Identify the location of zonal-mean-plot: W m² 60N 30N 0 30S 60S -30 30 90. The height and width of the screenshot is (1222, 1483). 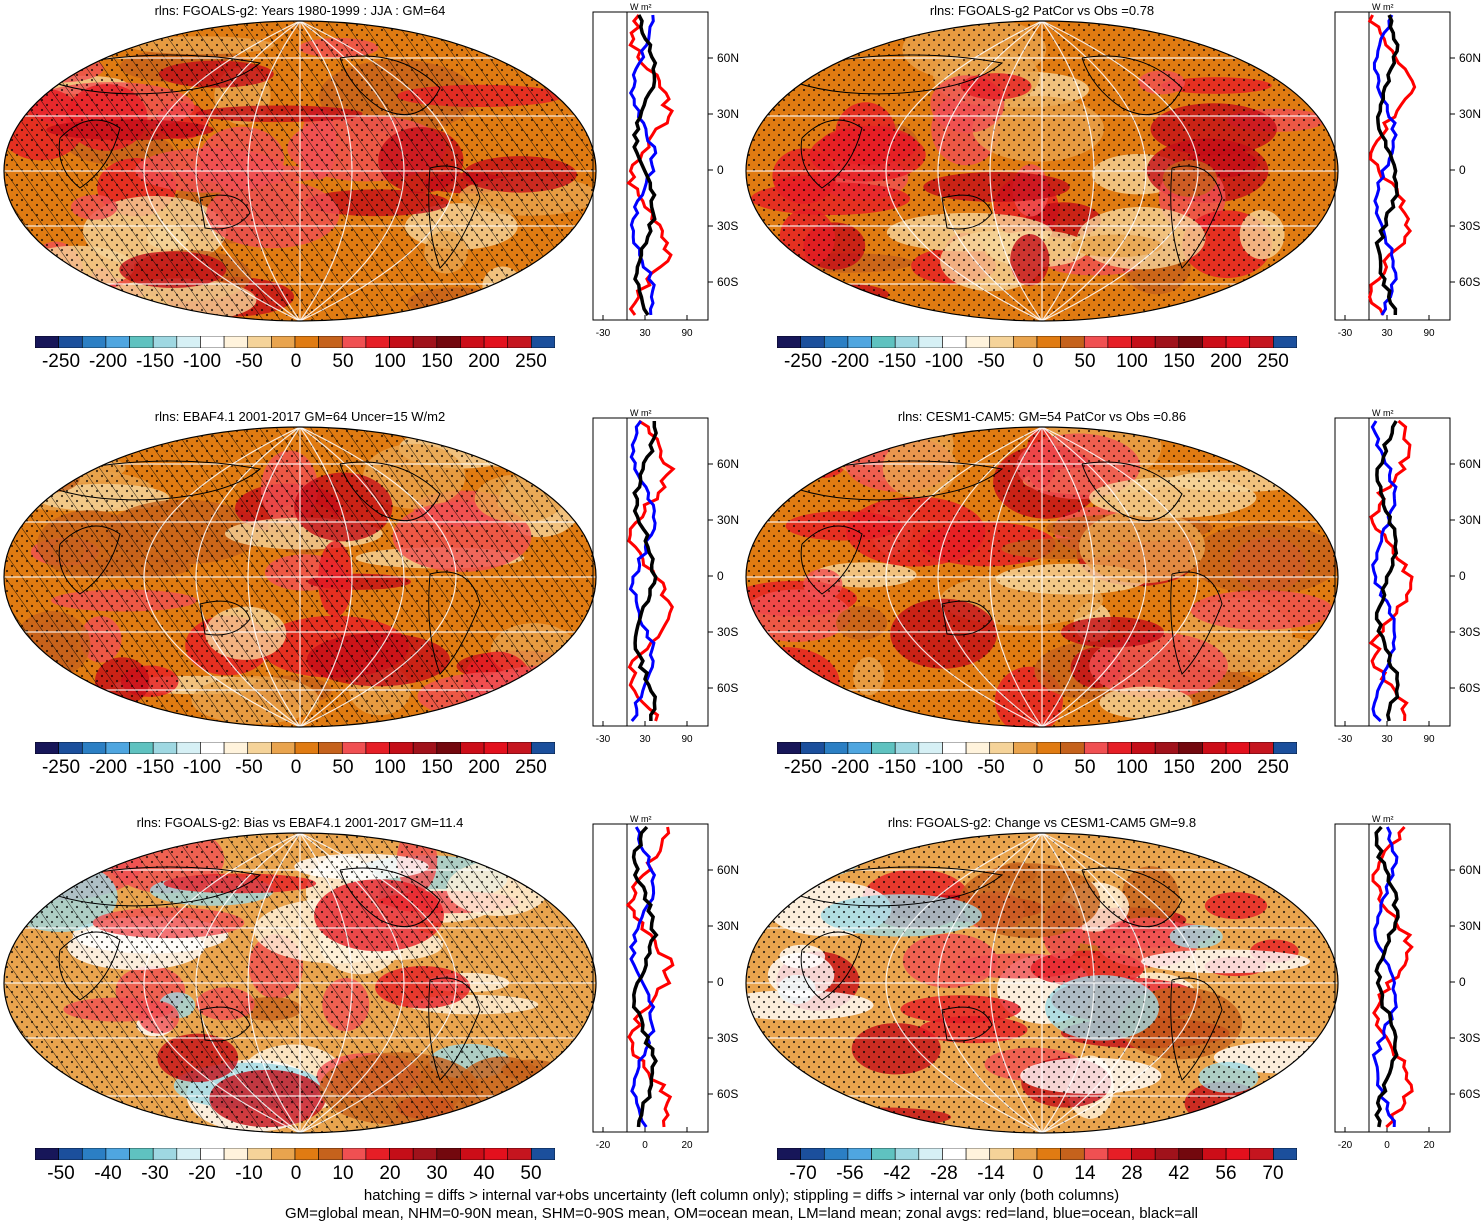
(665, 170).